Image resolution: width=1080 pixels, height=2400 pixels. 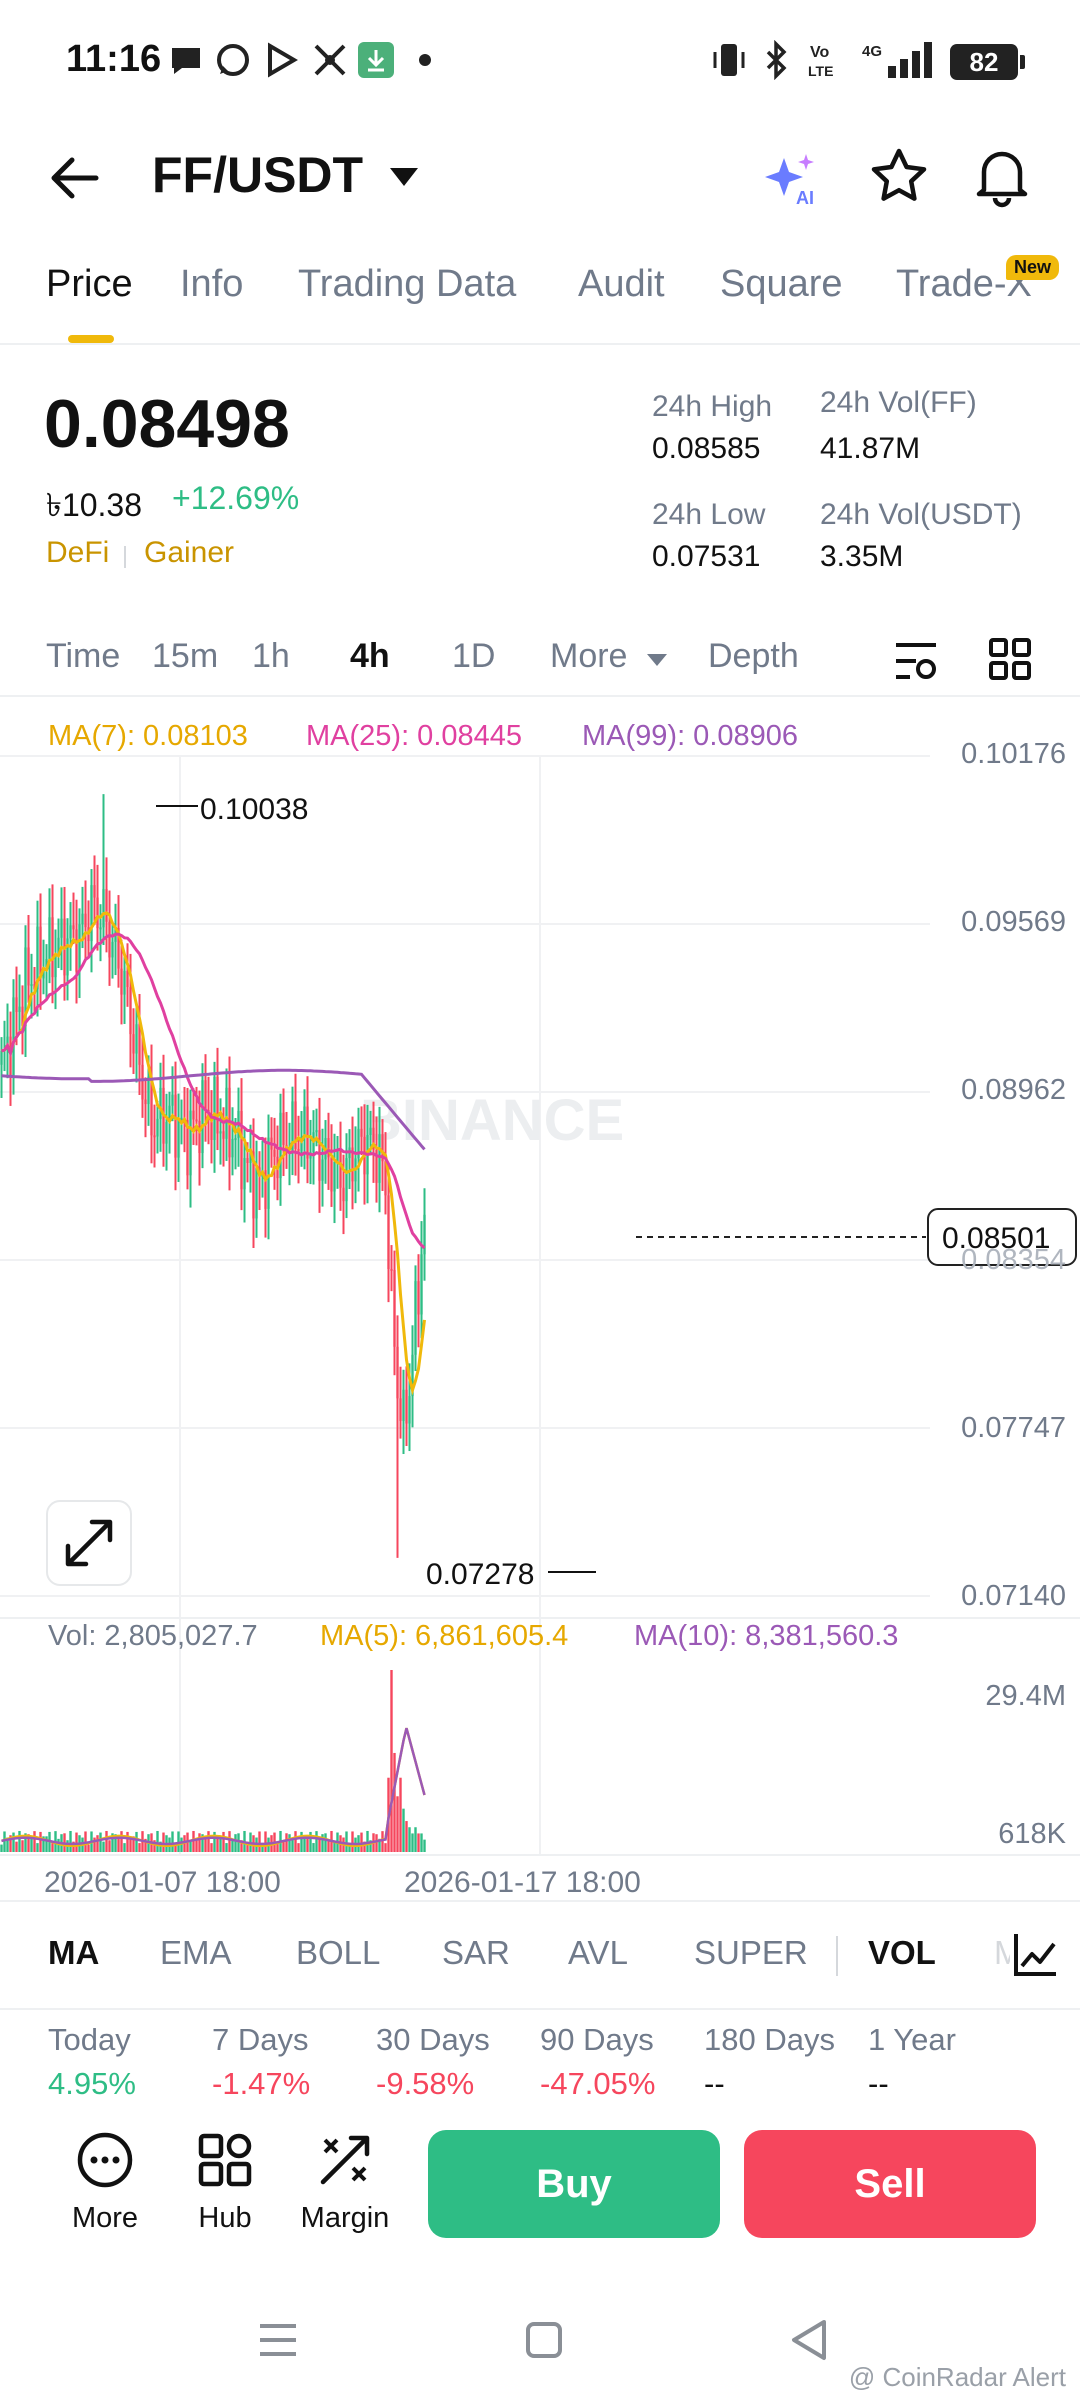 I want to click on tab-audit: Audit, so click(x=621, y=284).